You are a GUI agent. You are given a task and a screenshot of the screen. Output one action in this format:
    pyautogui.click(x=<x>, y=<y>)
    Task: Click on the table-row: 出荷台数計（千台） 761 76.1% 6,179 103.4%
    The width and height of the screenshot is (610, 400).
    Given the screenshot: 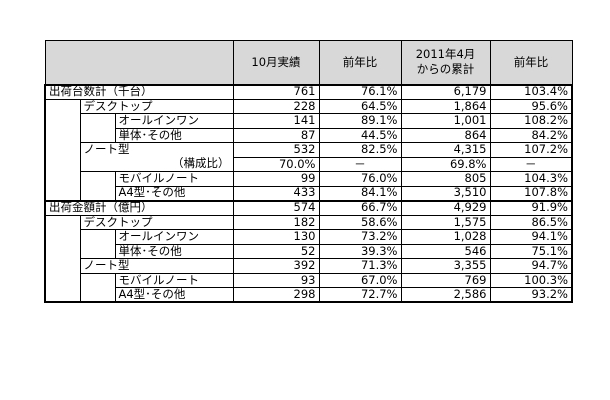 What is the action you would take?
    pyautogui.click(x=308, y=91)
    